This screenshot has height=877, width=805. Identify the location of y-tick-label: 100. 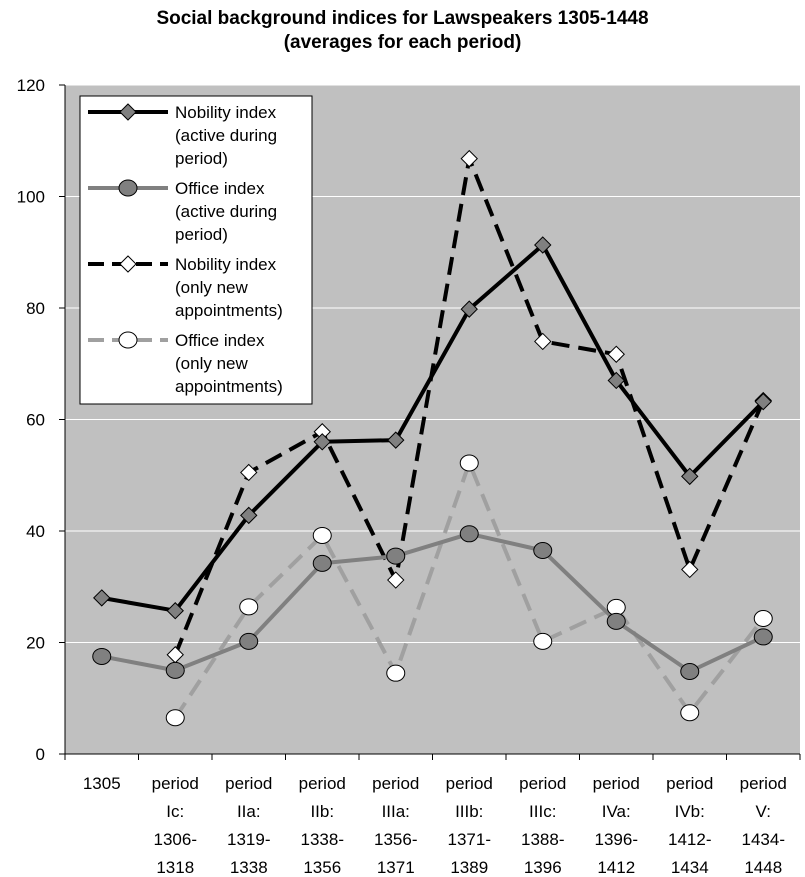
(31, 197).